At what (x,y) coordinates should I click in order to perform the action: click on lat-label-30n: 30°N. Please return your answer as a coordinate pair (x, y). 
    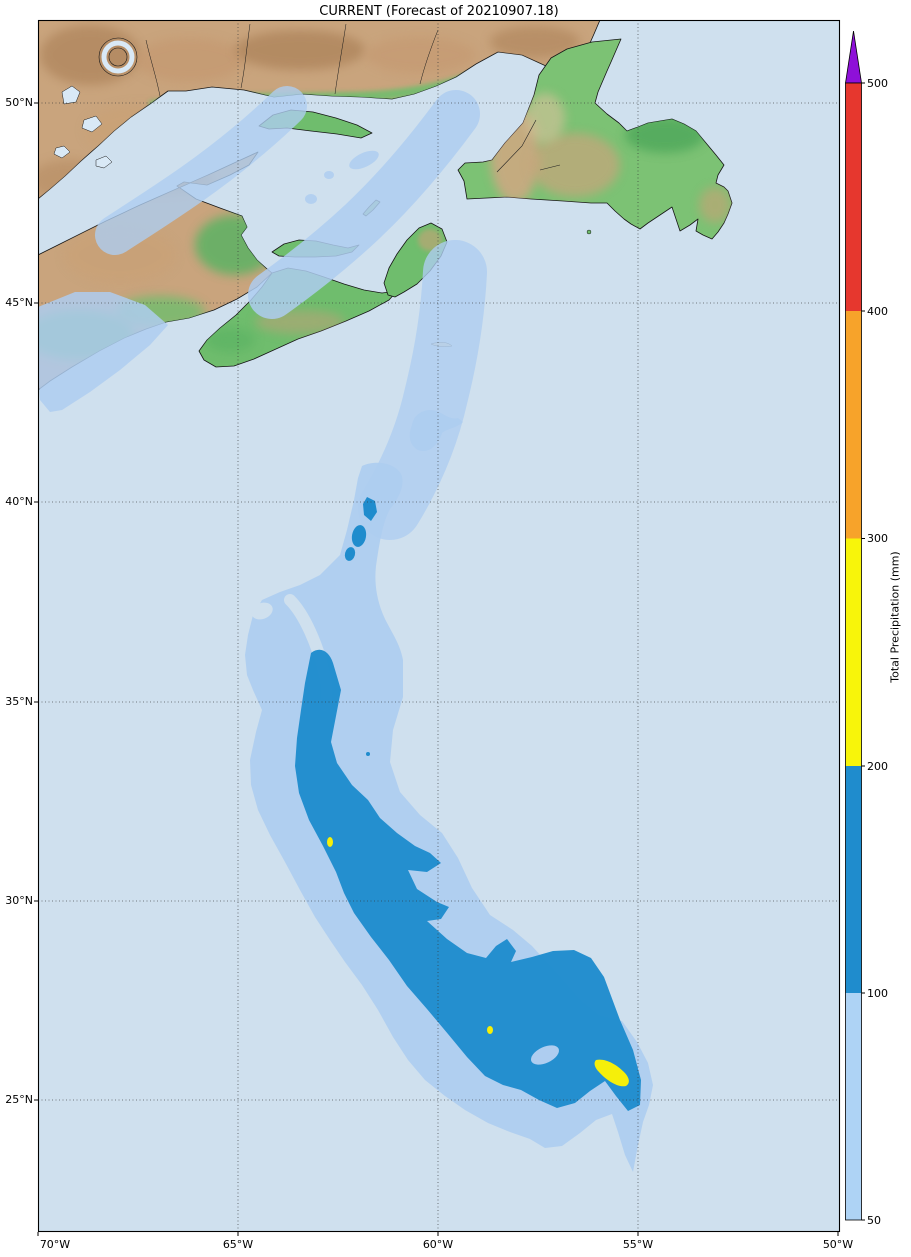
    Looking at the image, I should click on (19, 900).